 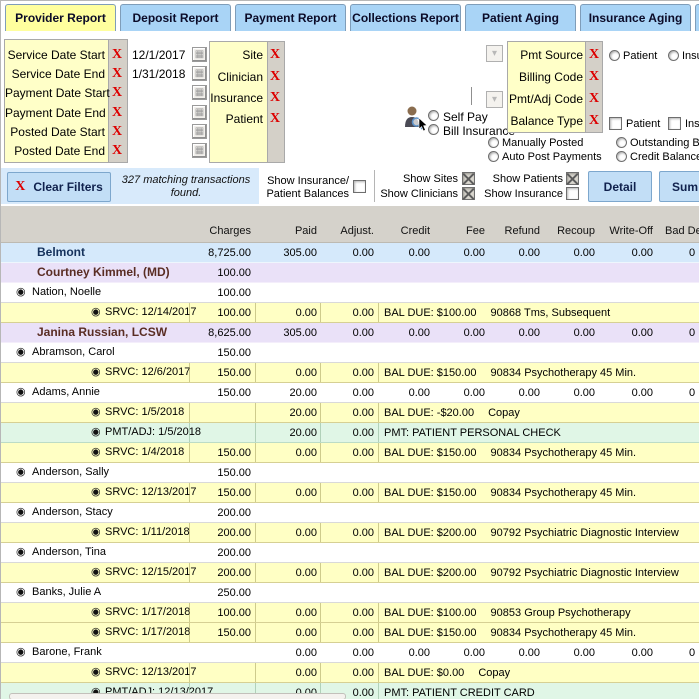 What do you see at coordinates (493, 142) in the screenshot?
I see `manually-posted-radio` at bounding box center [493, 142].